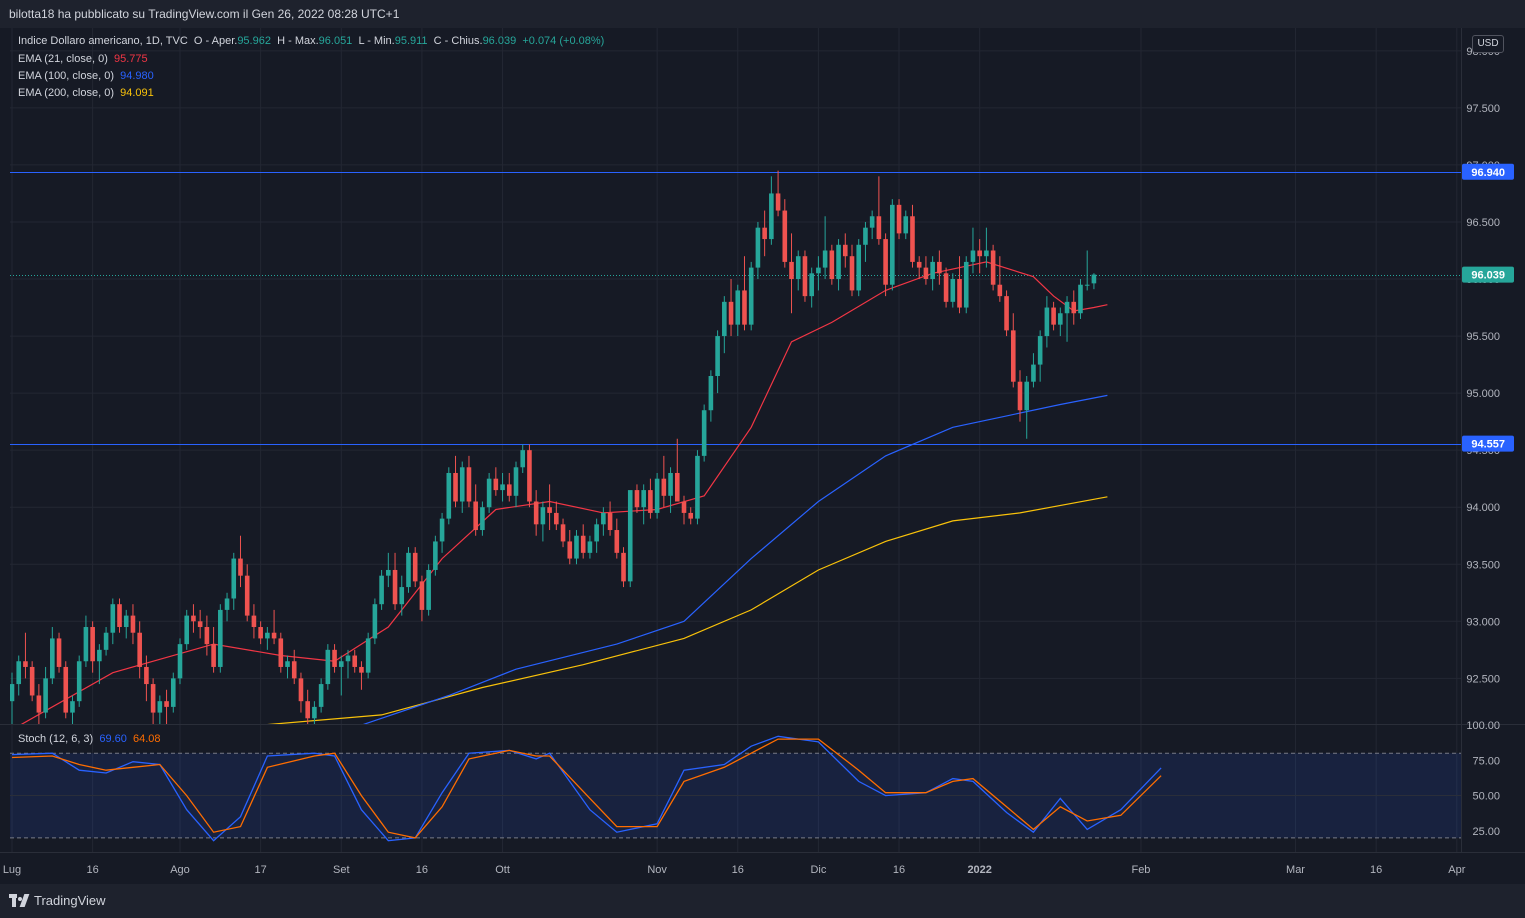 The image size is (1525, 918). Describe the element at coordinates (1486, 761) in the screenshot. I see `stoch-tick-label: 75.00` at that location.